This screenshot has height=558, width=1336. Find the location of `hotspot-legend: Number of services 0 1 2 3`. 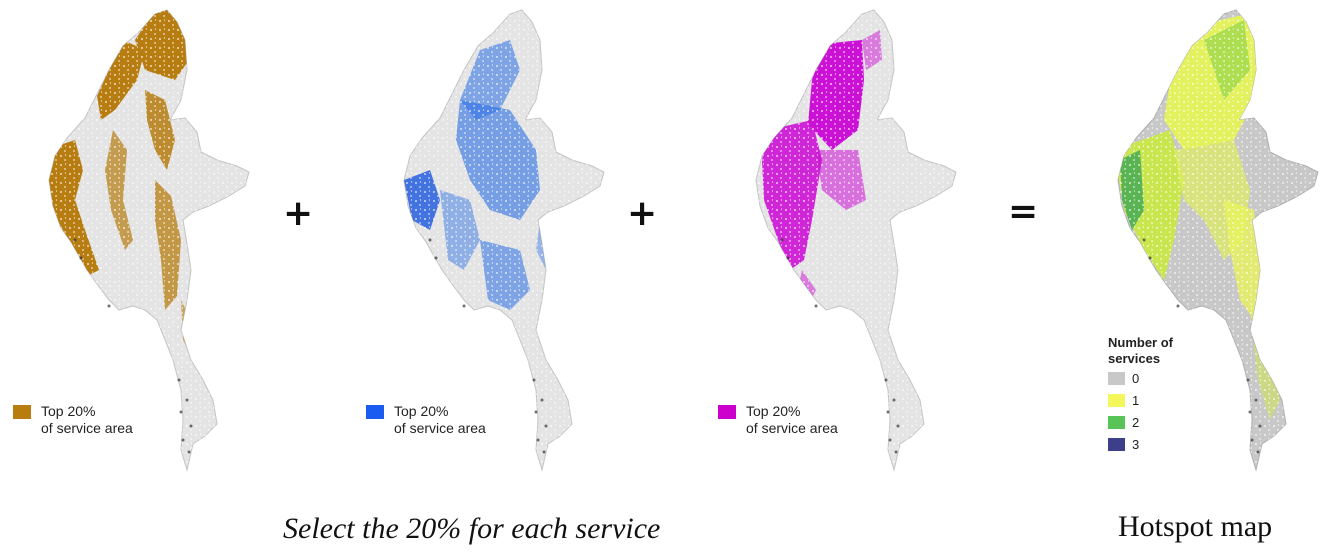

hotspot-legend: Number of services 0 1 2 3 is located at coordinates (1153, 395).